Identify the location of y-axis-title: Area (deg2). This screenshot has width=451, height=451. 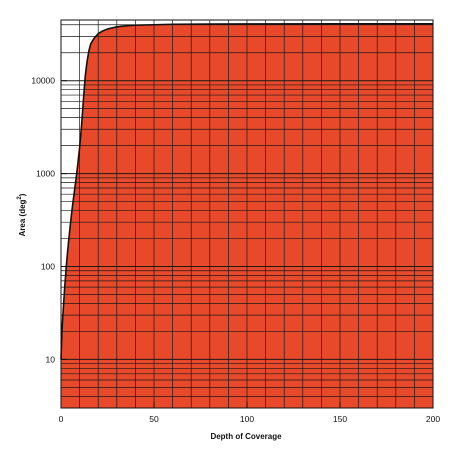
(22, 214).